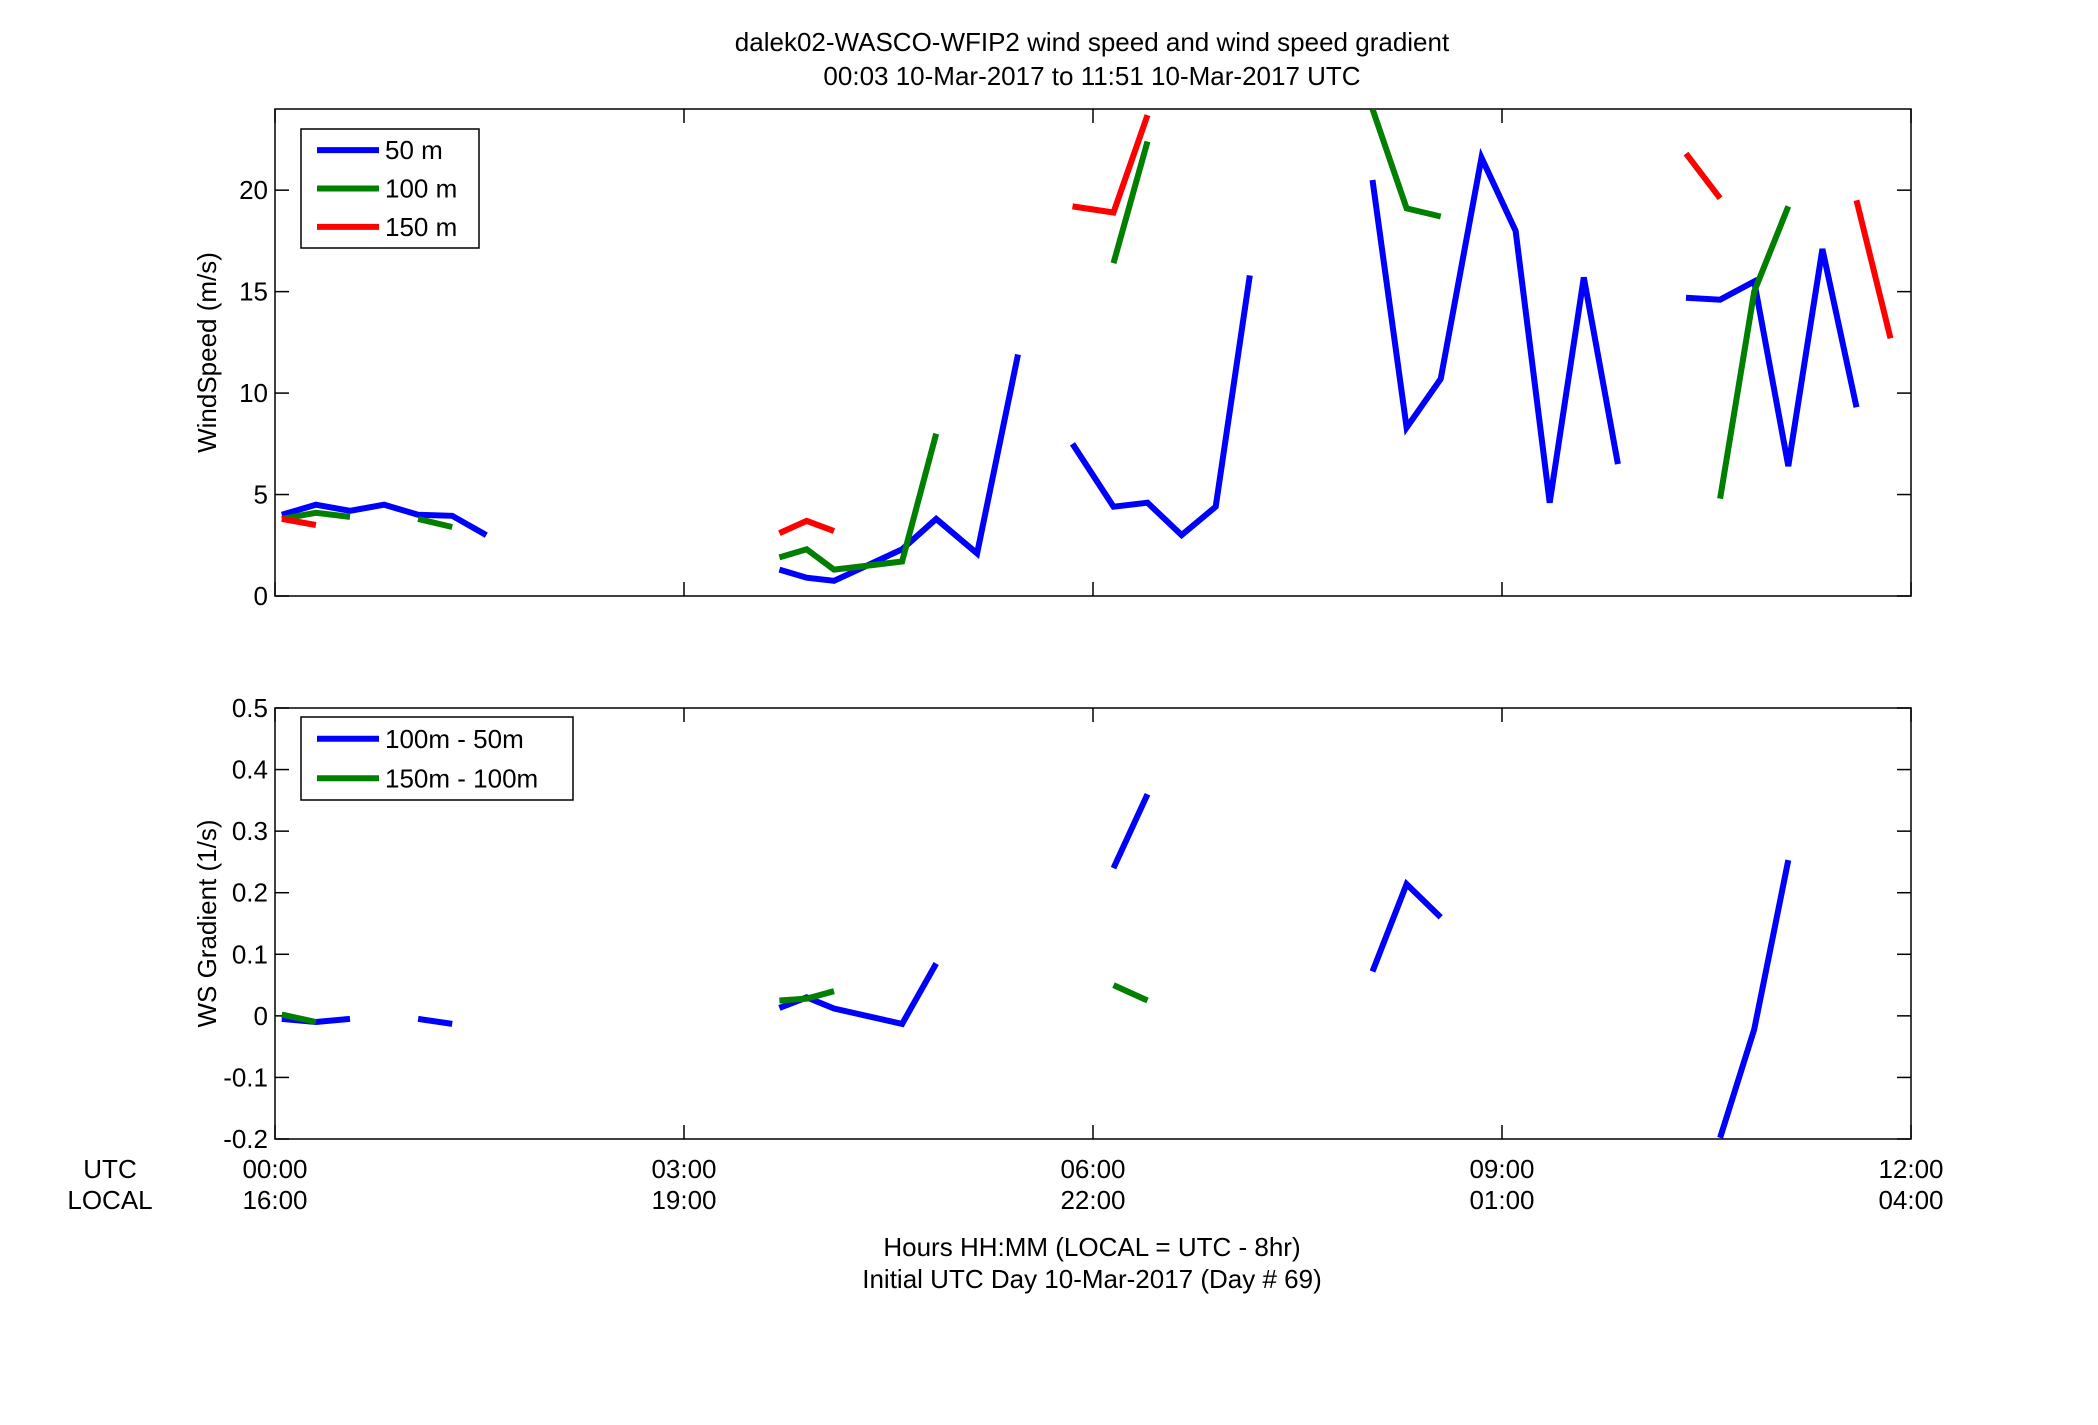 The width and height of the screenshot is (2098, 1425). I want to click on x-axis-label-line1: Hours HH:MM (LOCAL = UTC - 8hr), so click(1091, 1247).